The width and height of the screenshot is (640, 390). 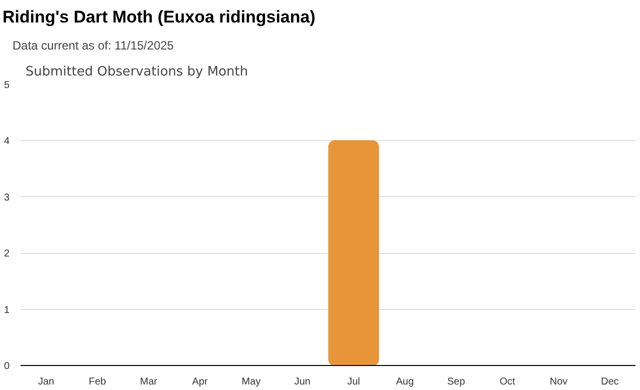 I want to click on y-tick-label: 1, so click(x=7, y=310).